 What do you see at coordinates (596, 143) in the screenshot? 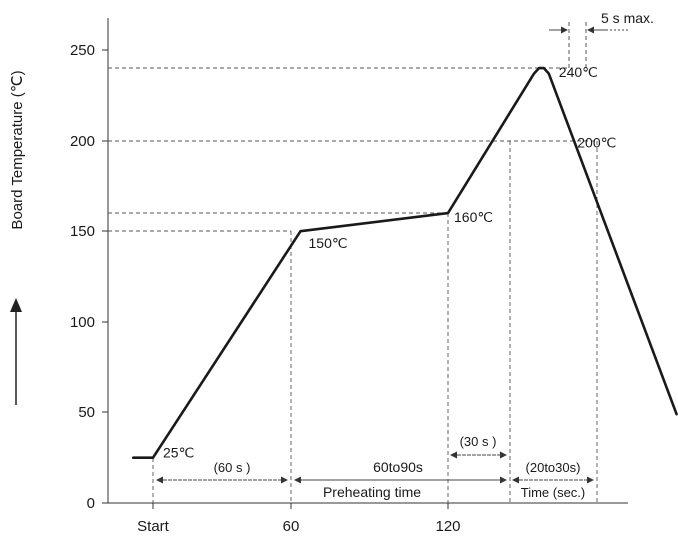
I see `point-label-4: 200℃` at bounding box center [596, 143].